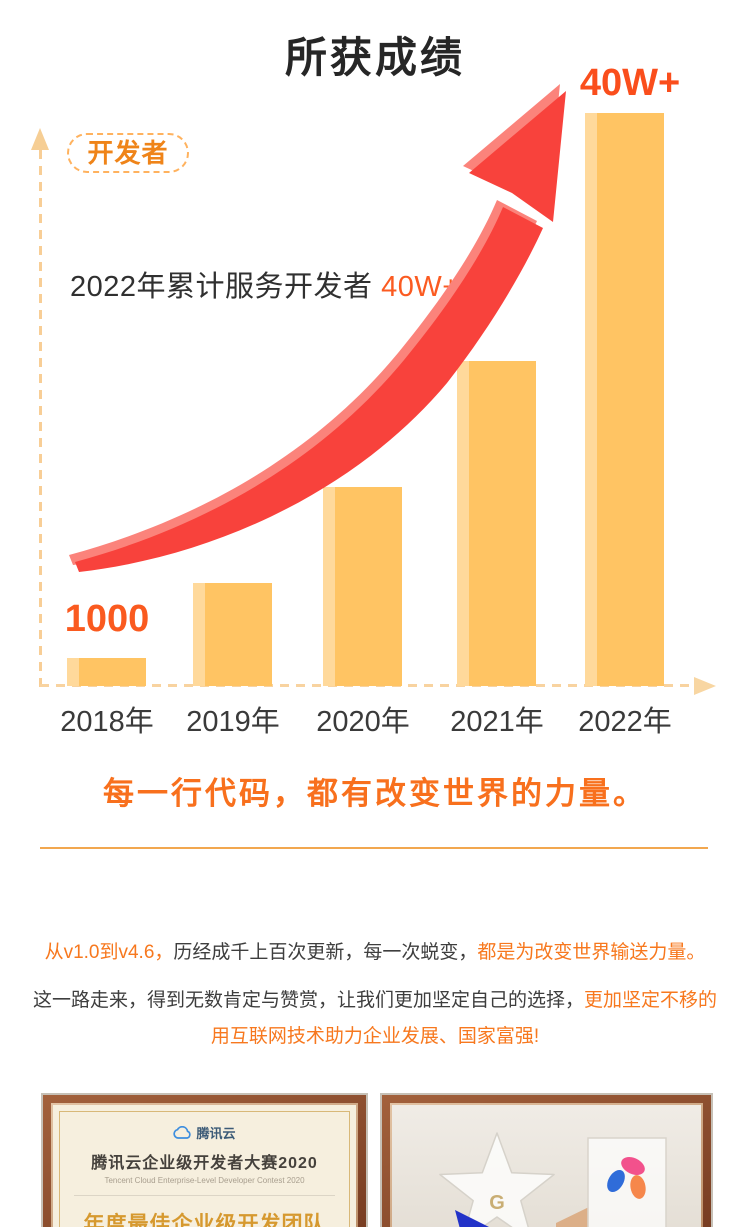 The height and width of the screenshot is (1227, 750). What do you see at coordinates (232, 634) in the screenshot?
I see `bar-2019` at bounding box center [232, 634].